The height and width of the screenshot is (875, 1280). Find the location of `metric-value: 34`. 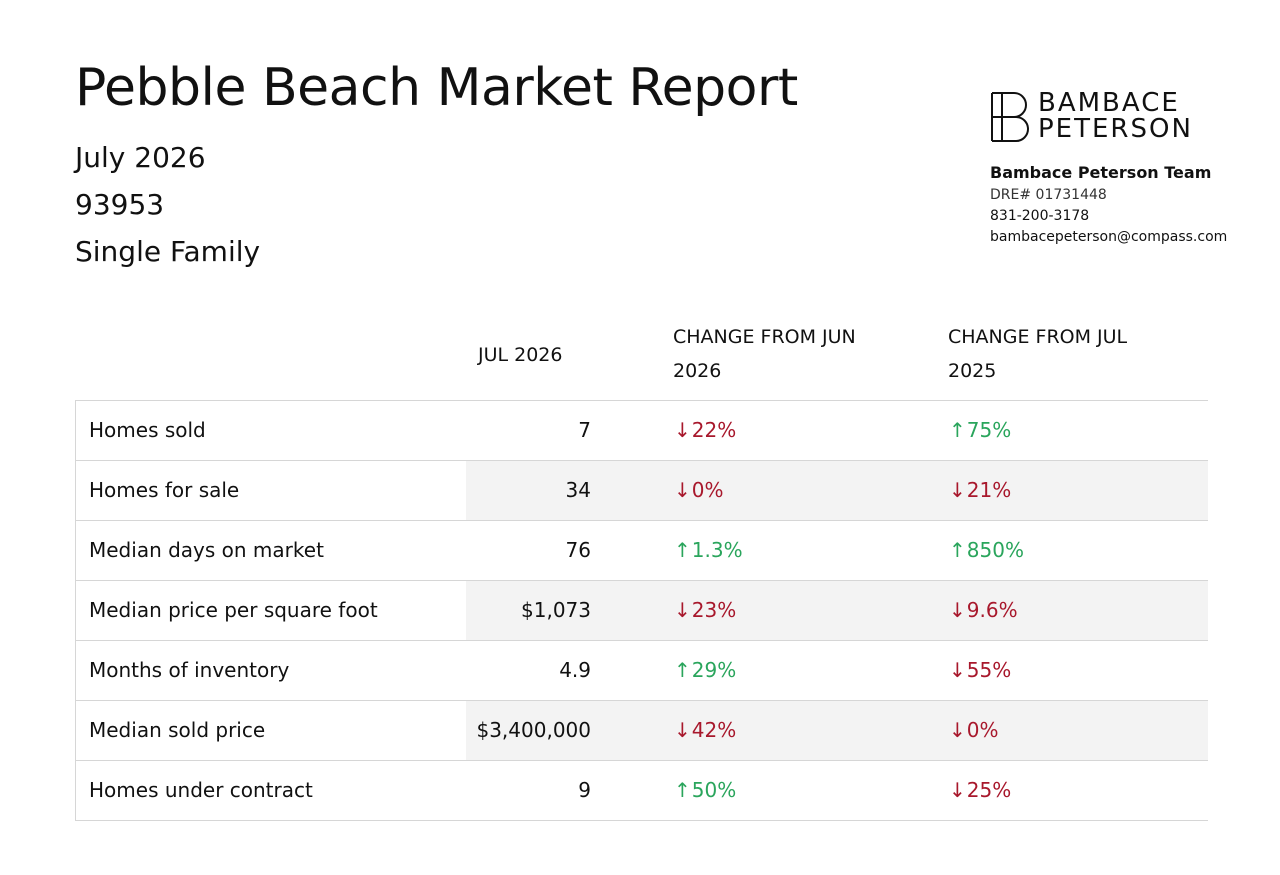

metric-value: 34 is located at coordinates (578, 490).